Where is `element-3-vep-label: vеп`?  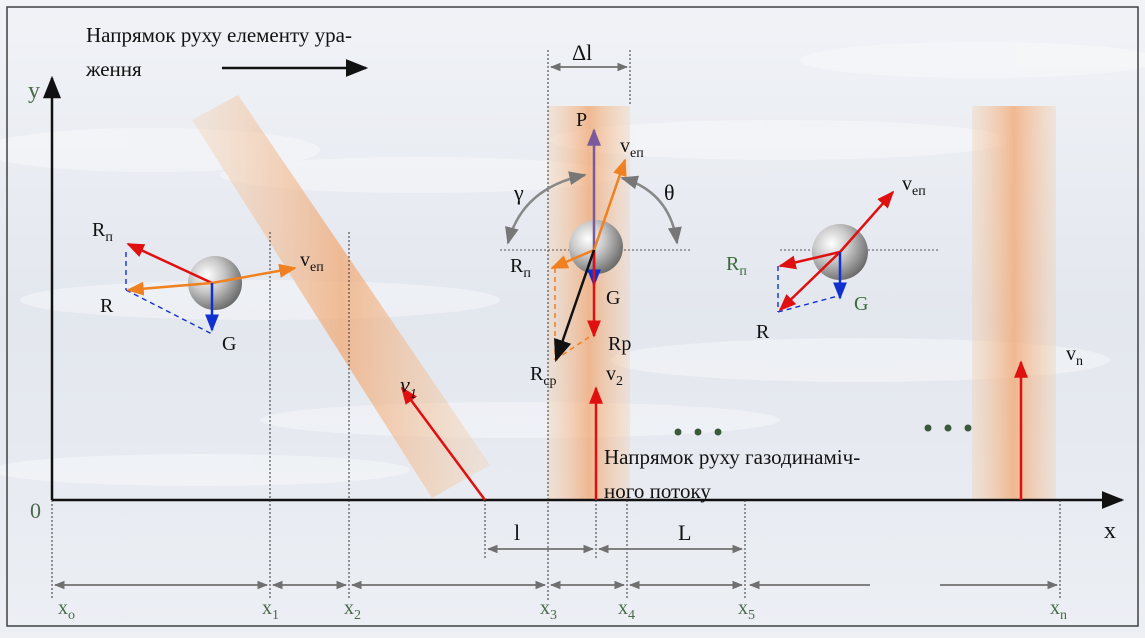
element-3-vep-label: vеп is located at coordinates (914, 186).